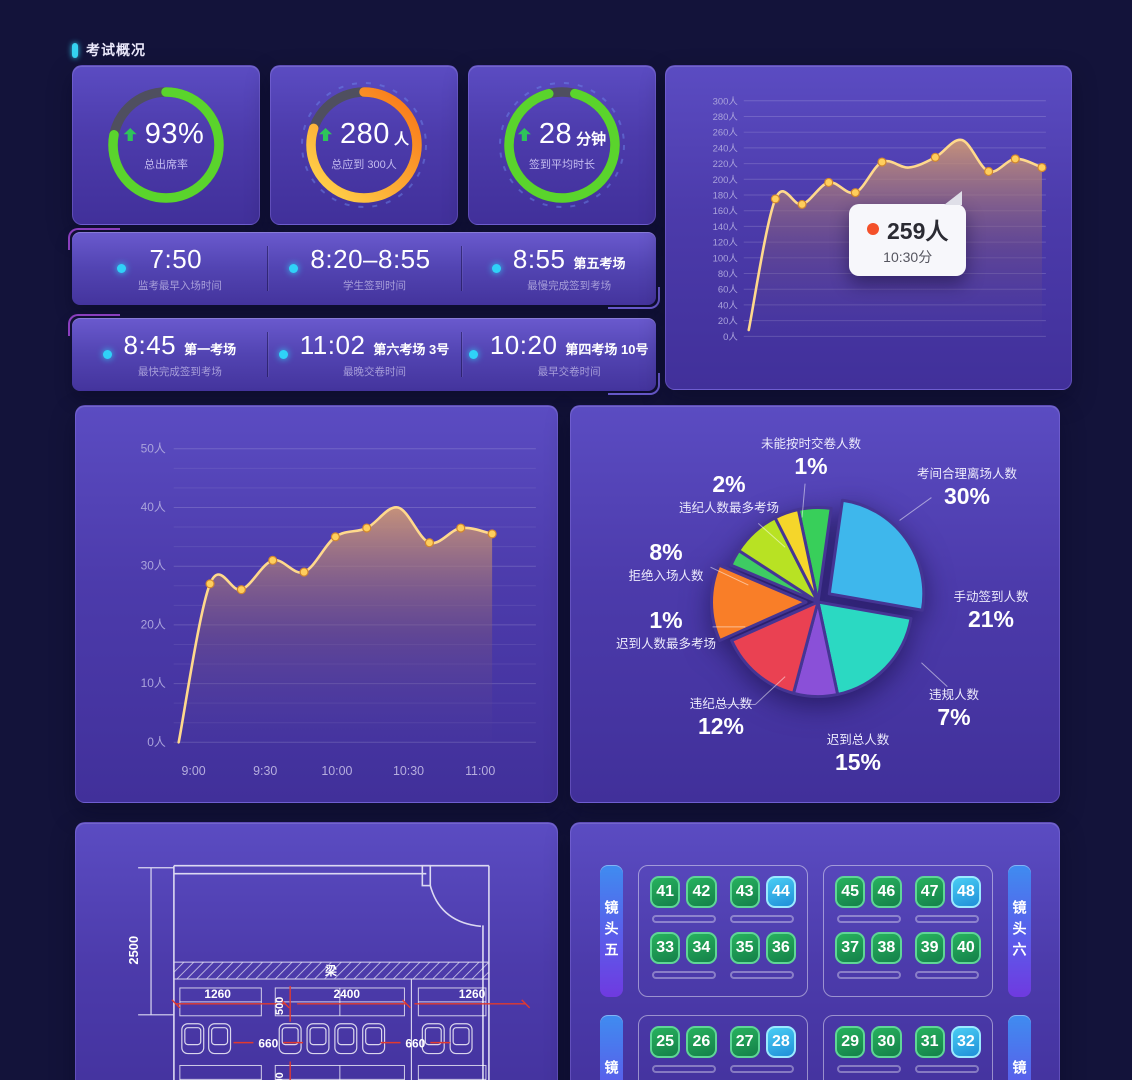 Image resolution: width=1132 pixels, height=1080 pixels. What do you see at coordinates (611, 1047) in the screenshot?
I see `camera-label-left: 镜头` at bounding box center [611, 1047].